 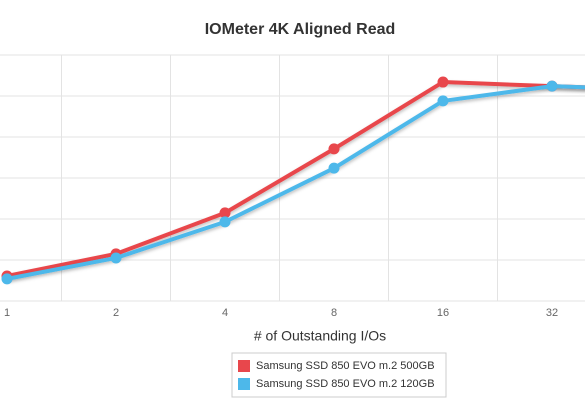 I want to click on x-tick-label: 4, so click(x=225, y=313).